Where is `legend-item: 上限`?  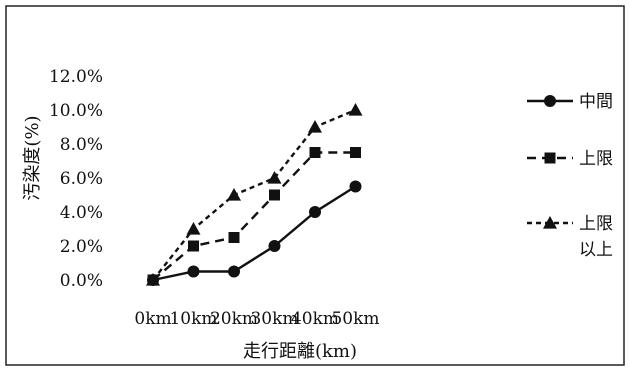
legend-item: 上限 is located at coordinates (570, 159).